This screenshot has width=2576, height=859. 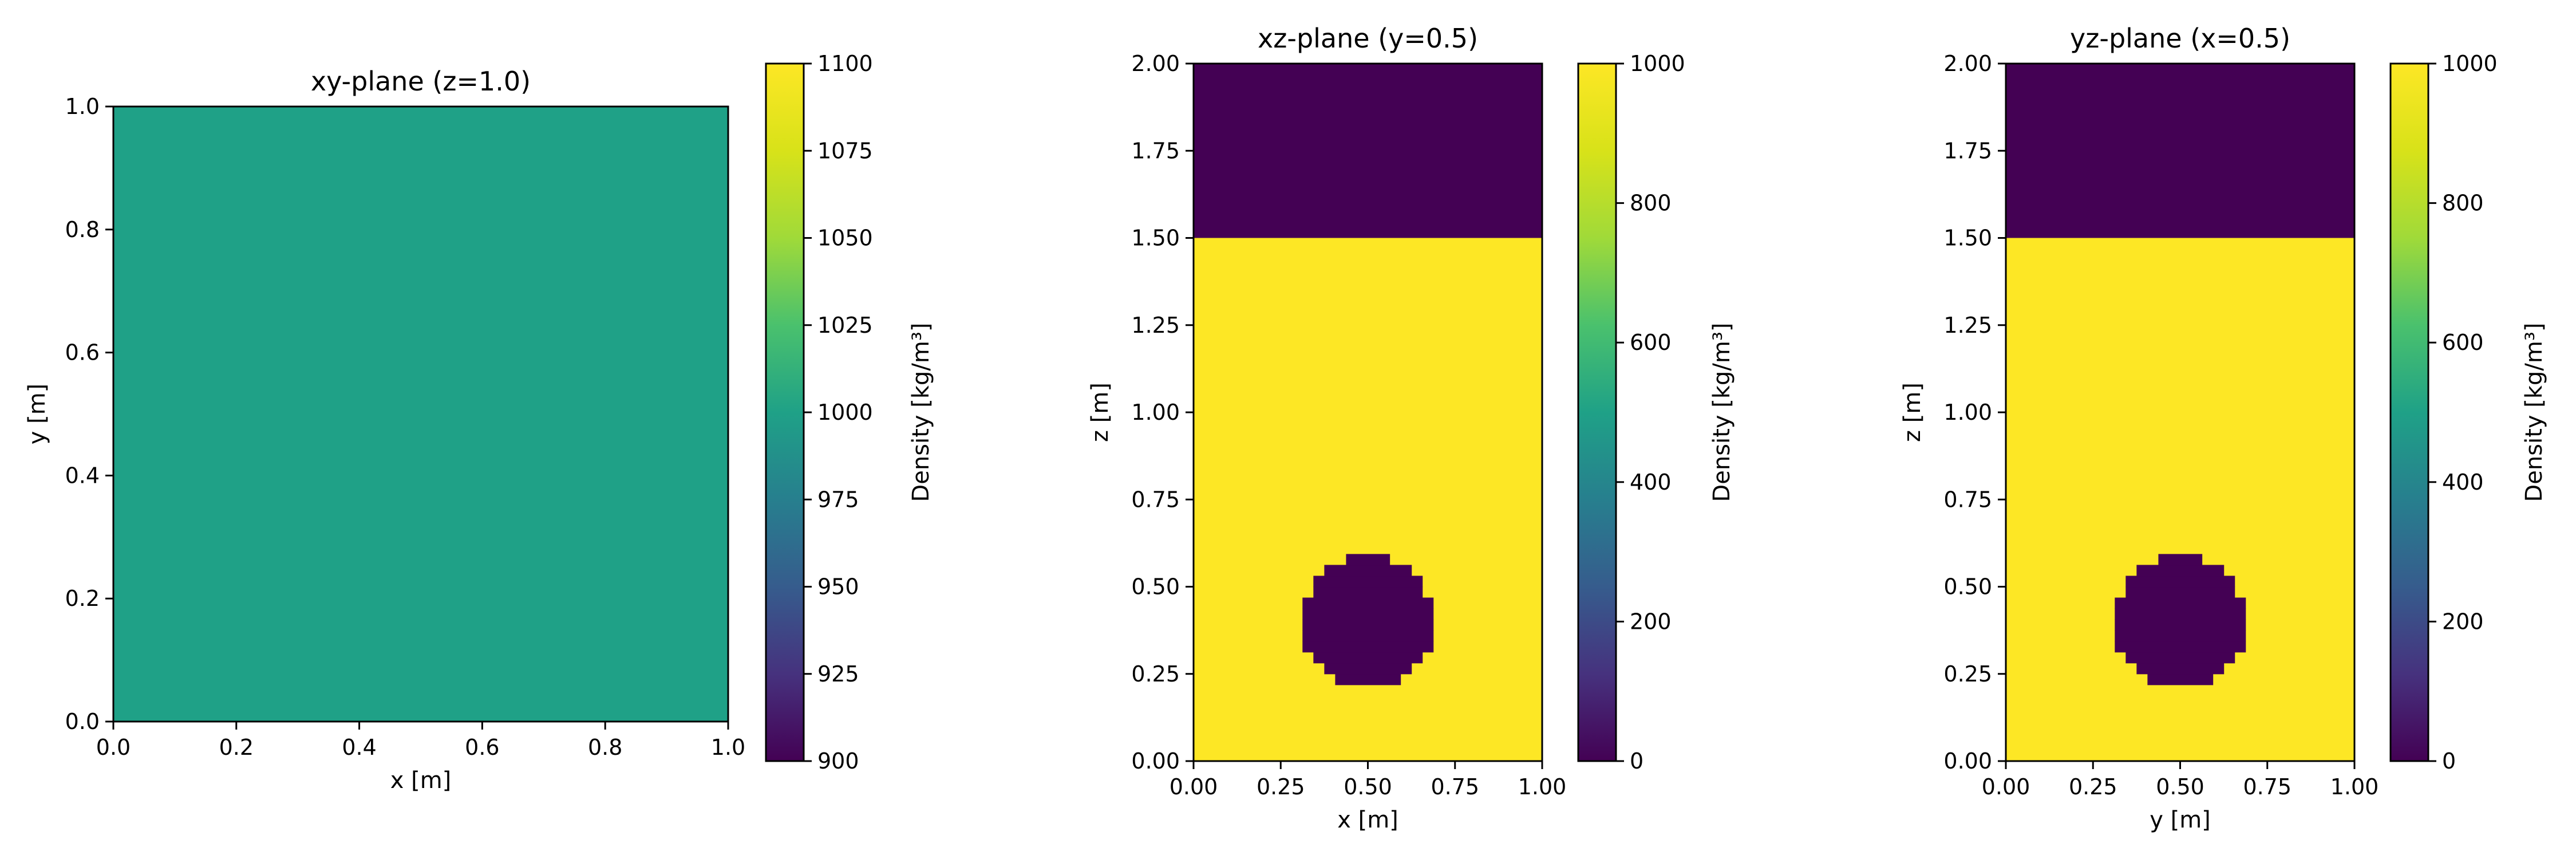 What do you see at coordinates (1651, 621) in the screenshot?
I see `colorbar-tick-label: 200` at bounding box center [1651, 621].